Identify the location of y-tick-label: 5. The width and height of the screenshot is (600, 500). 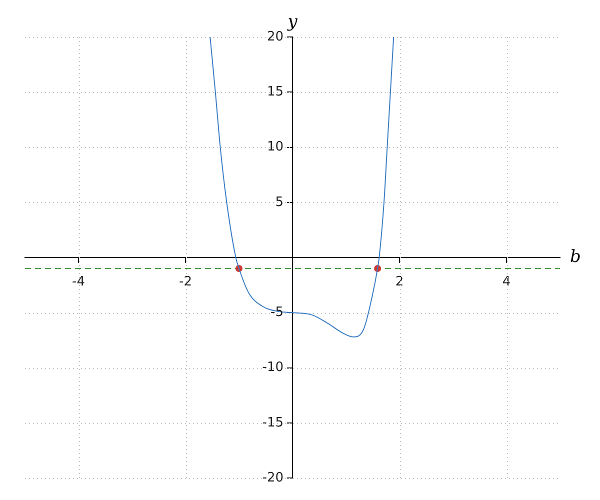
(279, 202).